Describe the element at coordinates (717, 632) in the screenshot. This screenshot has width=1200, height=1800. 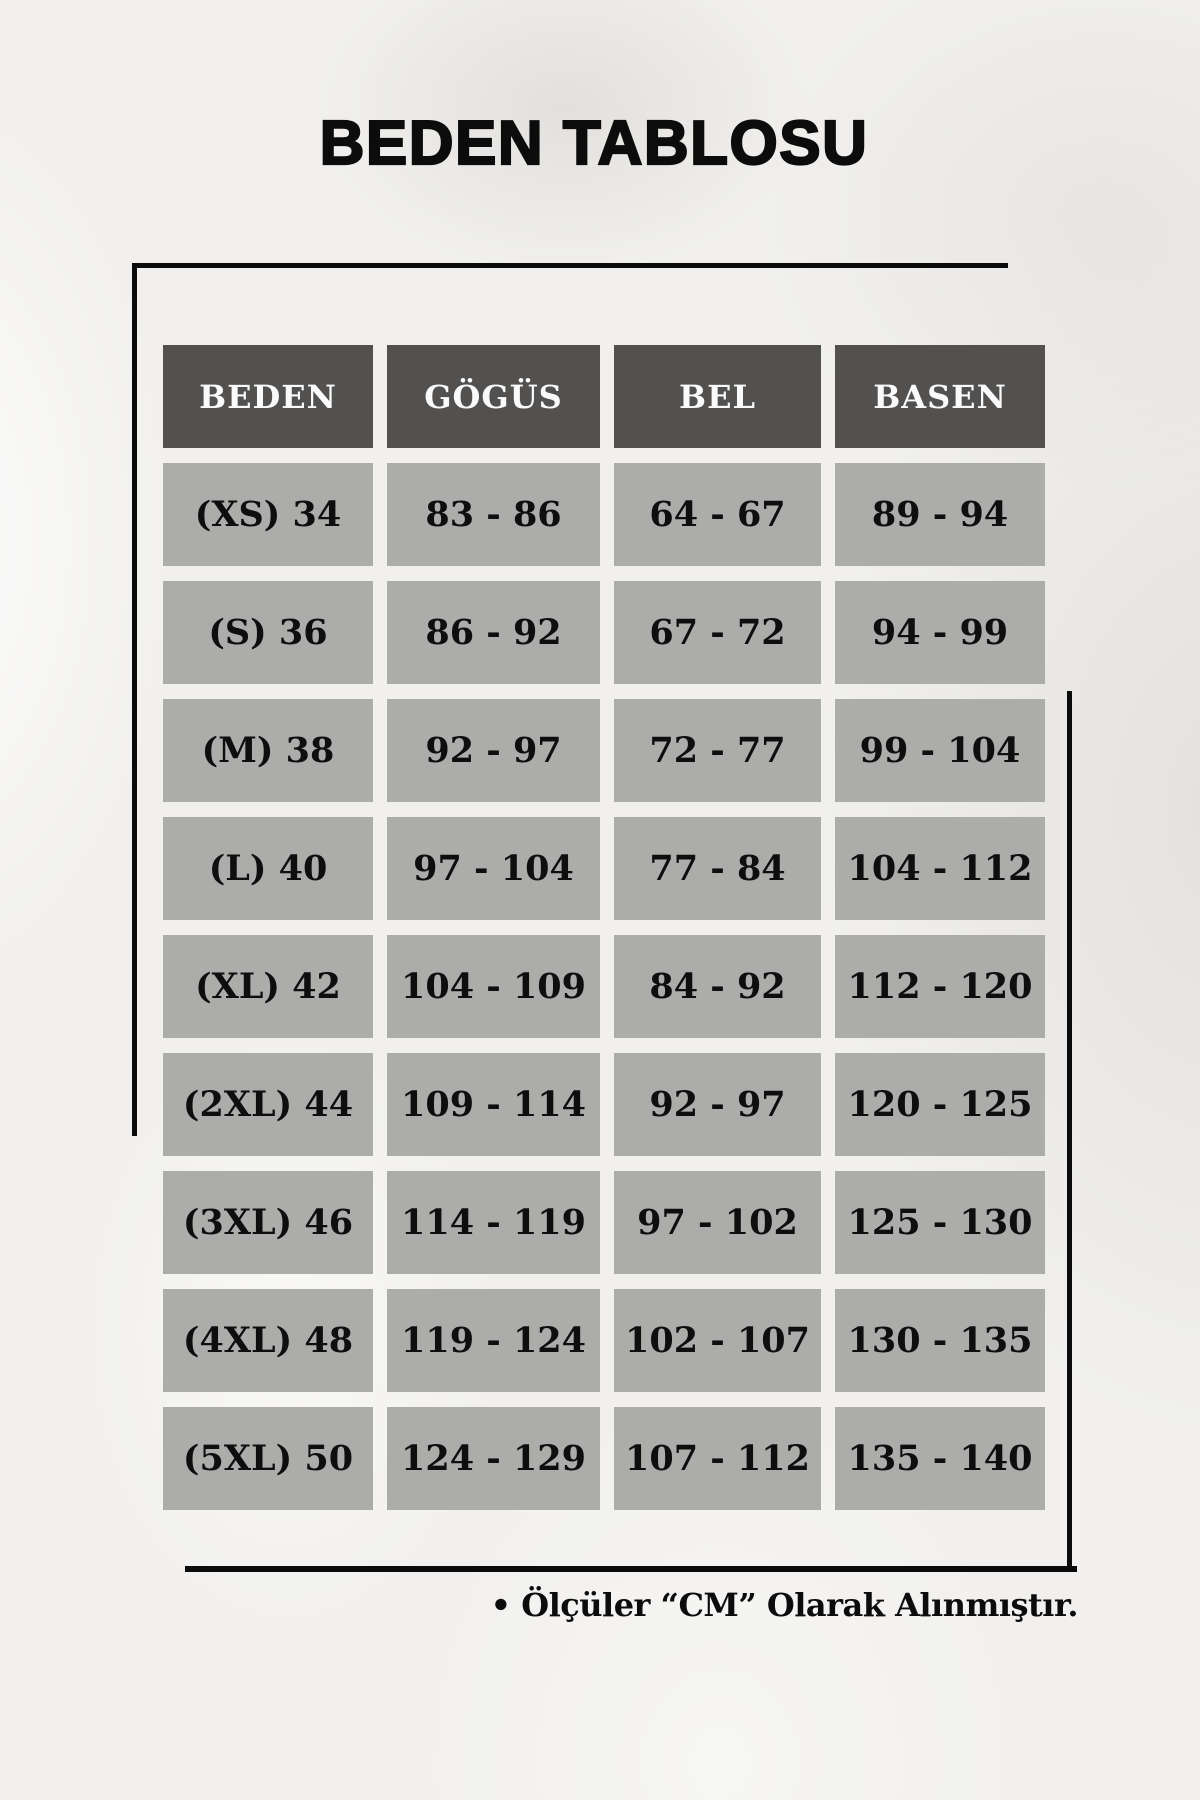
I see `table-cell: 67 - 72` at that location.